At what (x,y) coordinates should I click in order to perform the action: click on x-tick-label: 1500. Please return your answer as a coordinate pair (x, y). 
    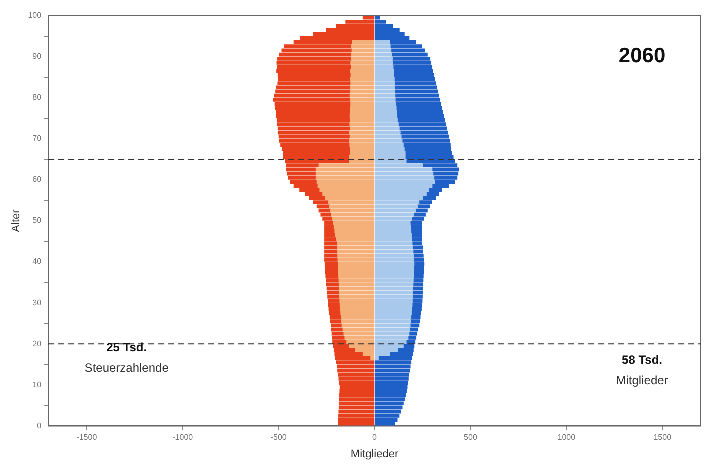
    Looking at the image, I should click on (663, 437).